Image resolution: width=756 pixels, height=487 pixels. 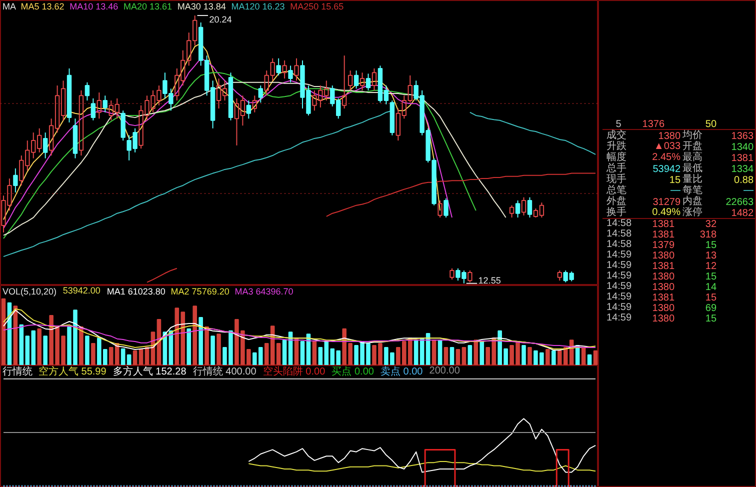 I want to click on chart-title: MA, so click(x=9, y=7).